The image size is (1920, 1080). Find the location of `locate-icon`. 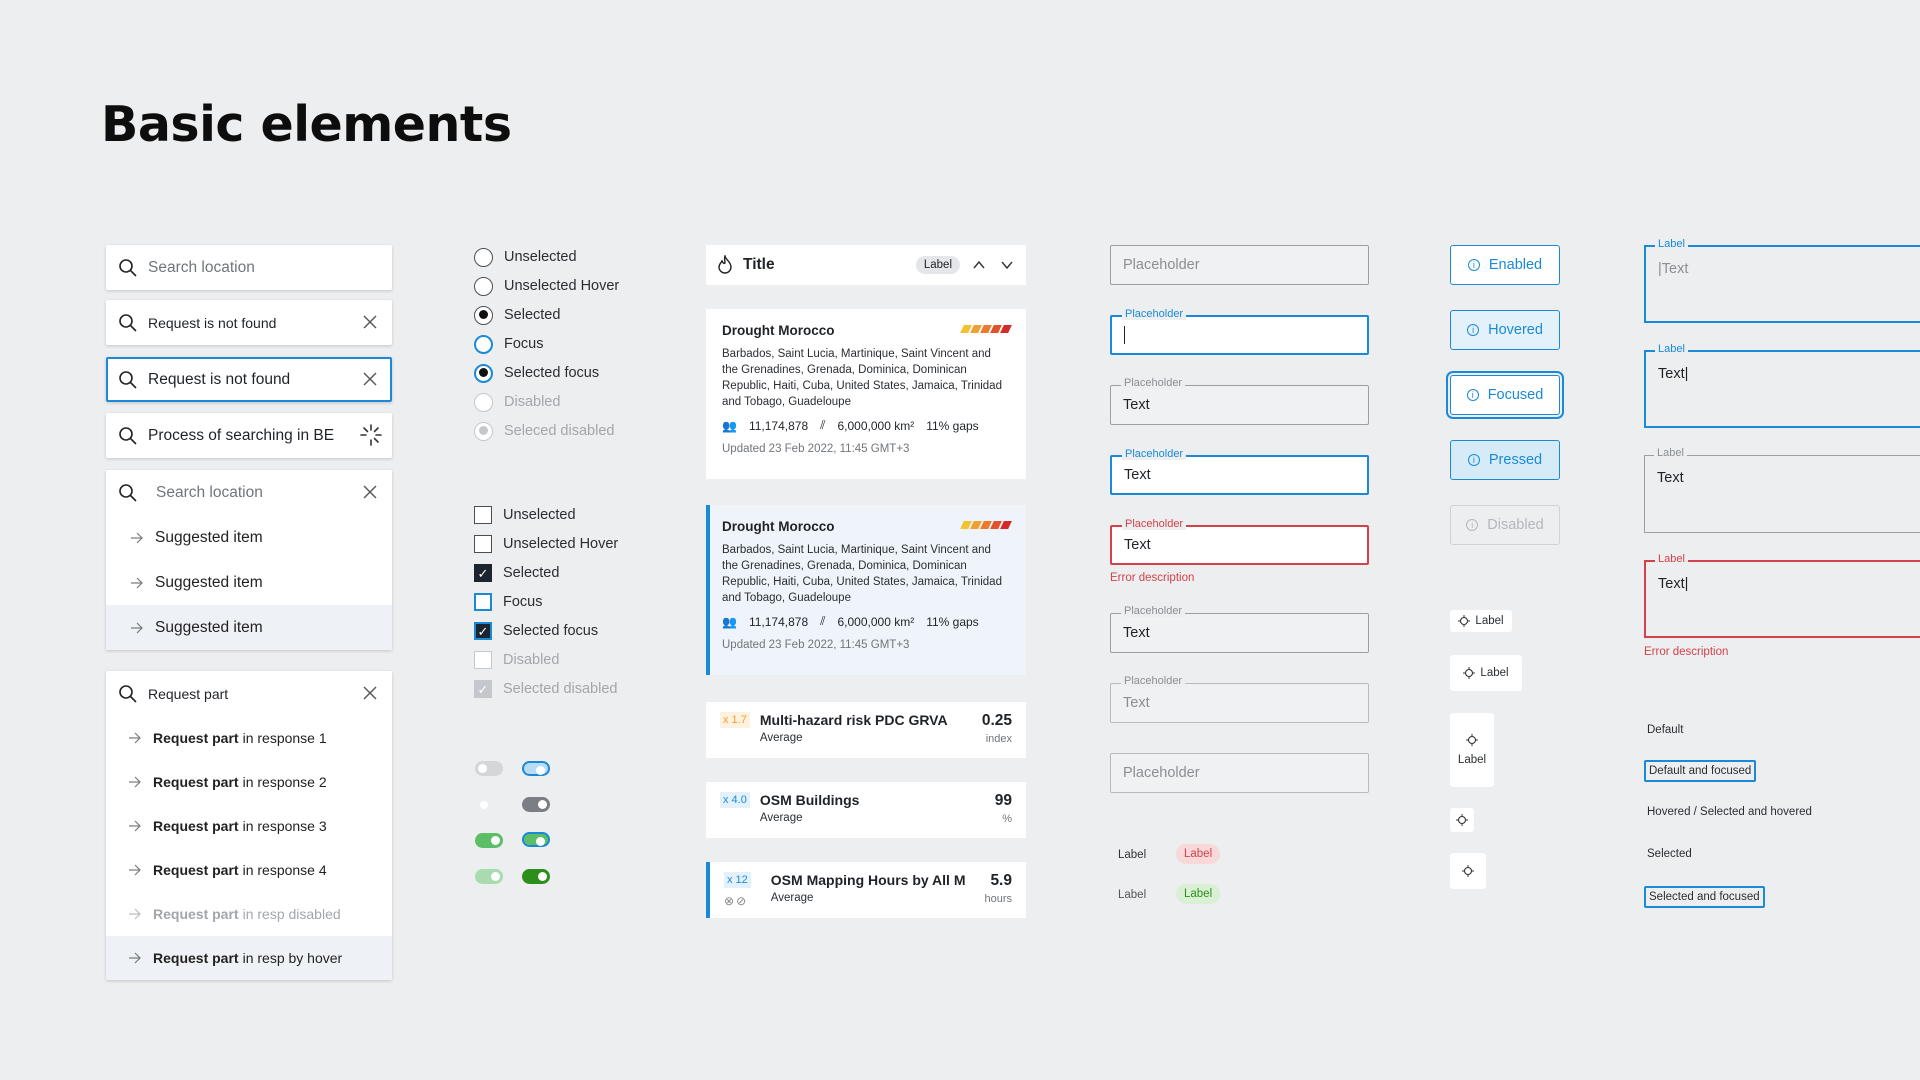

locate-icon is located at coordinates (1468, 871).